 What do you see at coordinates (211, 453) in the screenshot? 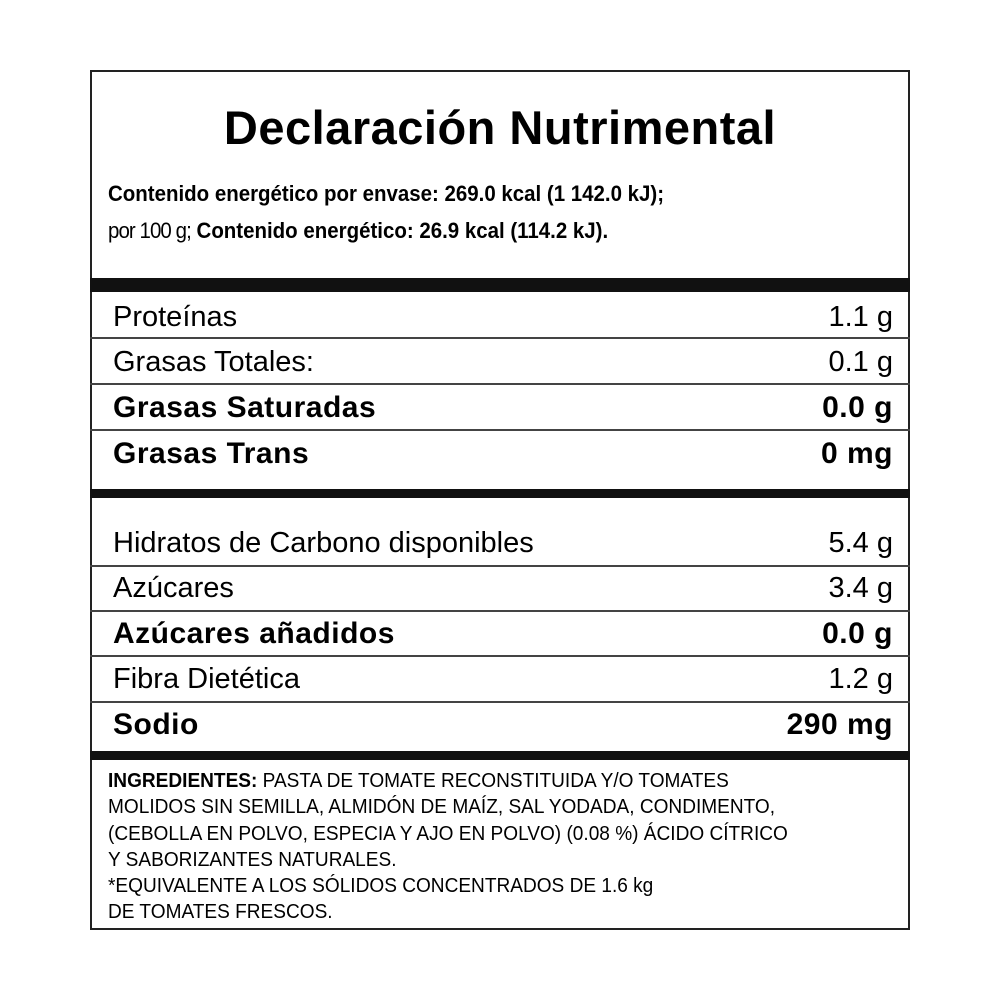
I see `nutrient-label: Grasas Trans` at bounding box center [211, 453].